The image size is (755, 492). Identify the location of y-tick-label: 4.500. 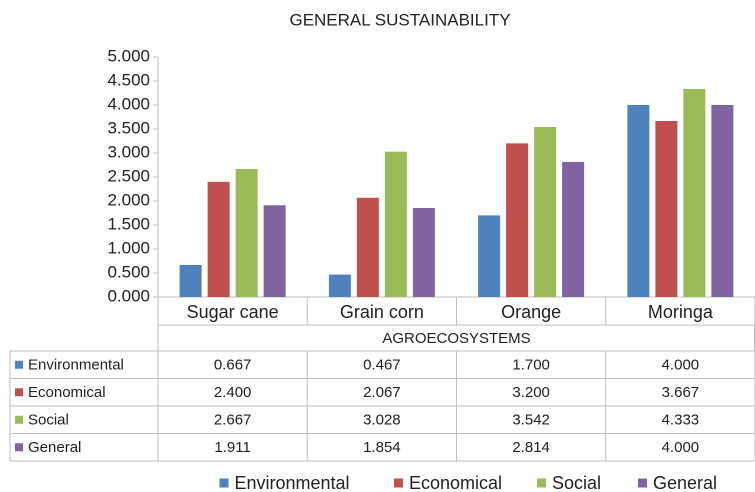
(128, 79).